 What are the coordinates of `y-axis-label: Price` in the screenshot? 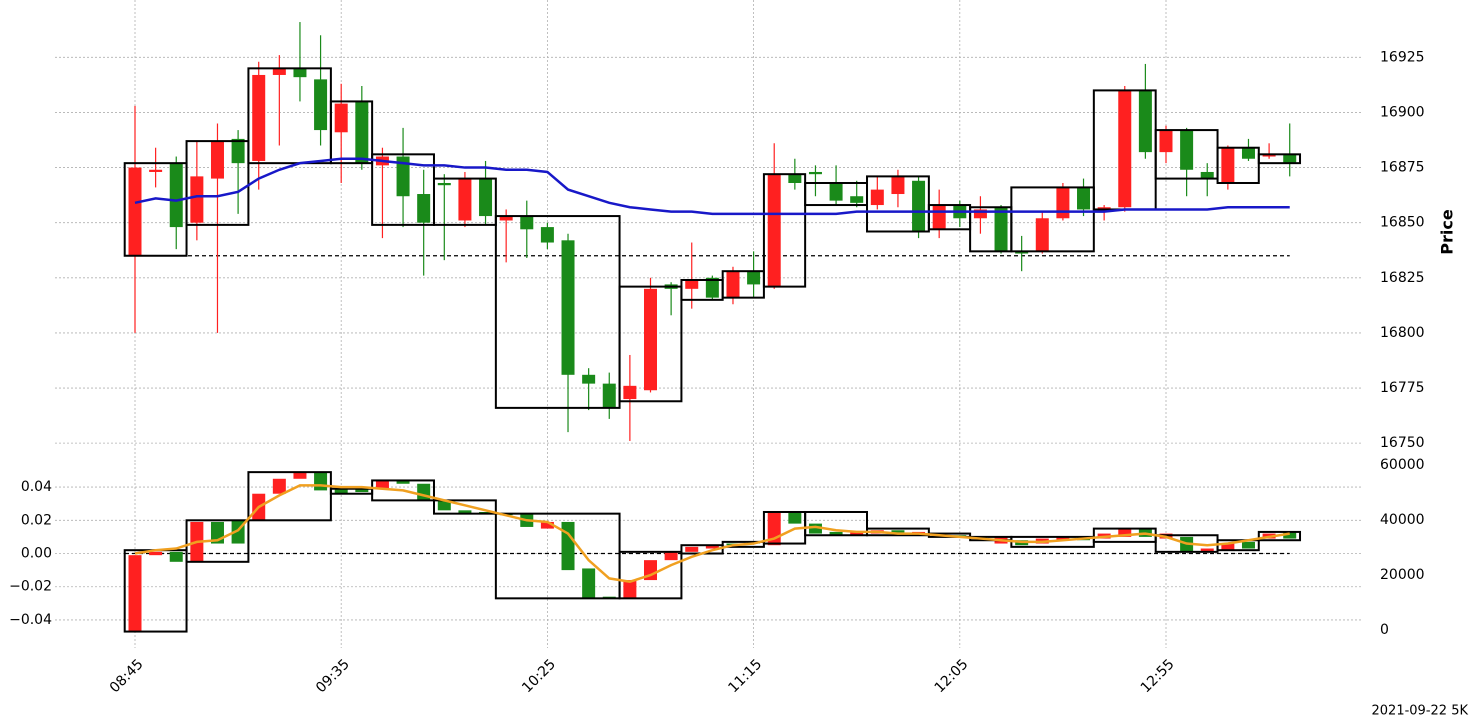 It's located at (1447, 232).